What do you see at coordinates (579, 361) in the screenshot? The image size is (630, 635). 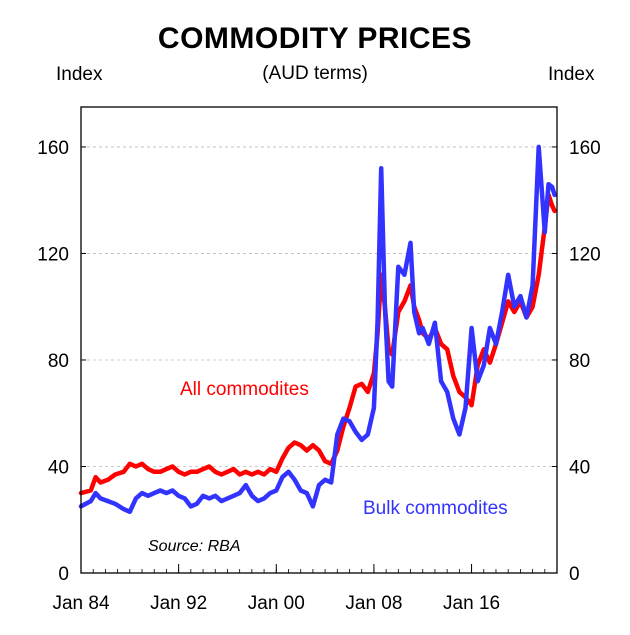 I see `y-tick-label-right-80: 80` at bounding box center [579, 361].